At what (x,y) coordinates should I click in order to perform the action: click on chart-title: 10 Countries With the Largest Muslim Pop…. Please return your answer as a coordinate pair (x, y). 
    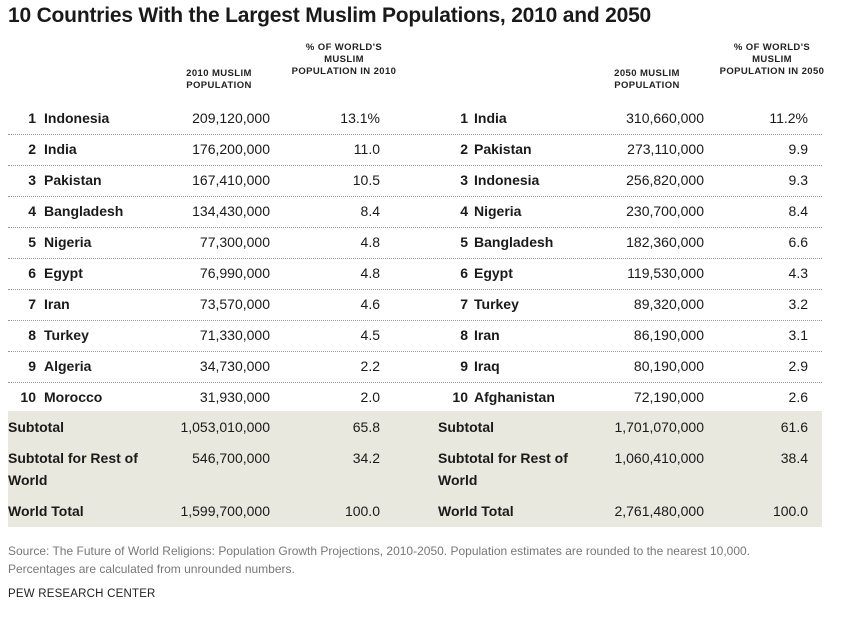
    Looking at the image, I should click on (330, 15).